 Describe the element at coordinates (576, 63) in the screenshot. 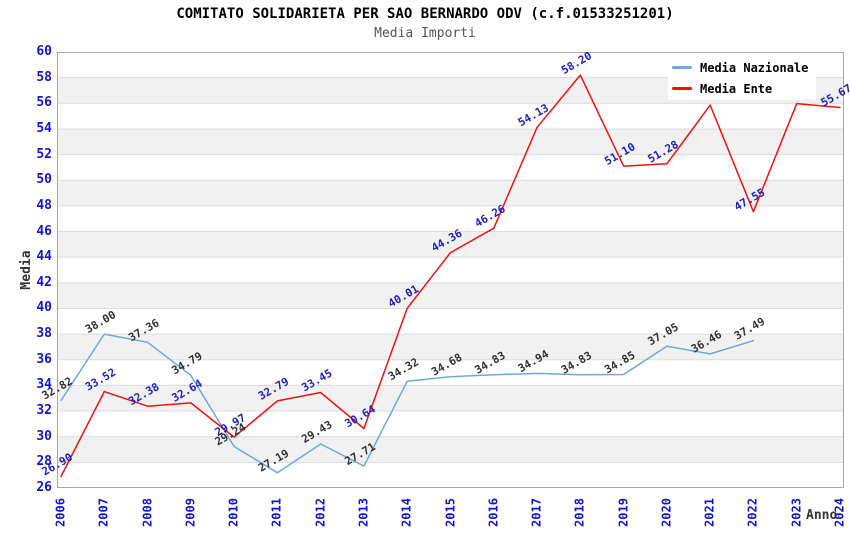

I see `data-label: 58.20` at that location.